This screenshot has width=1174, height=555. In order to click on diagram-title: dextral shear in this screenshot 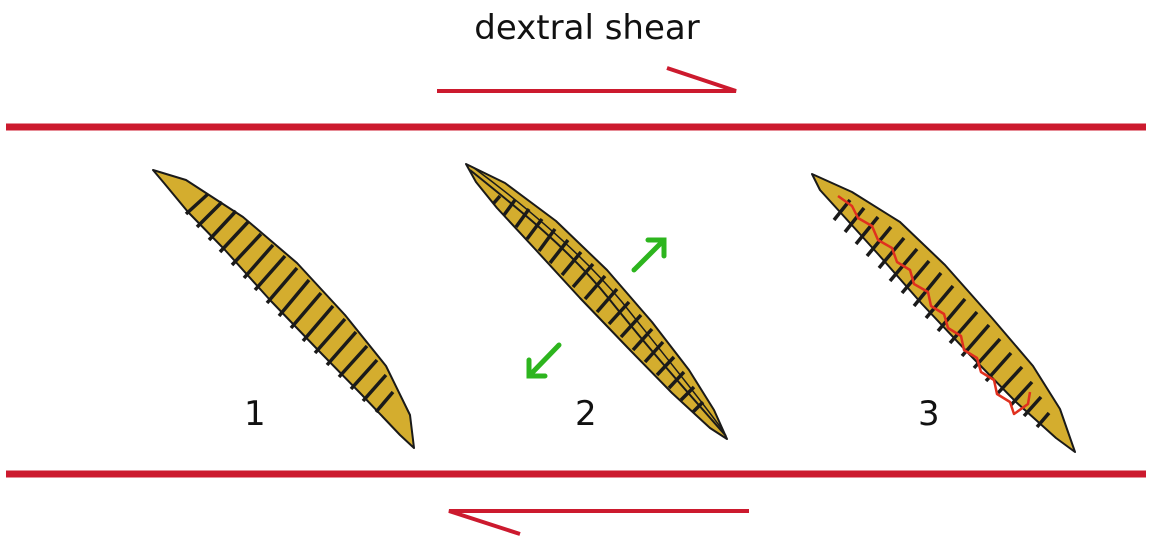, I will do `click(587, 28)`.